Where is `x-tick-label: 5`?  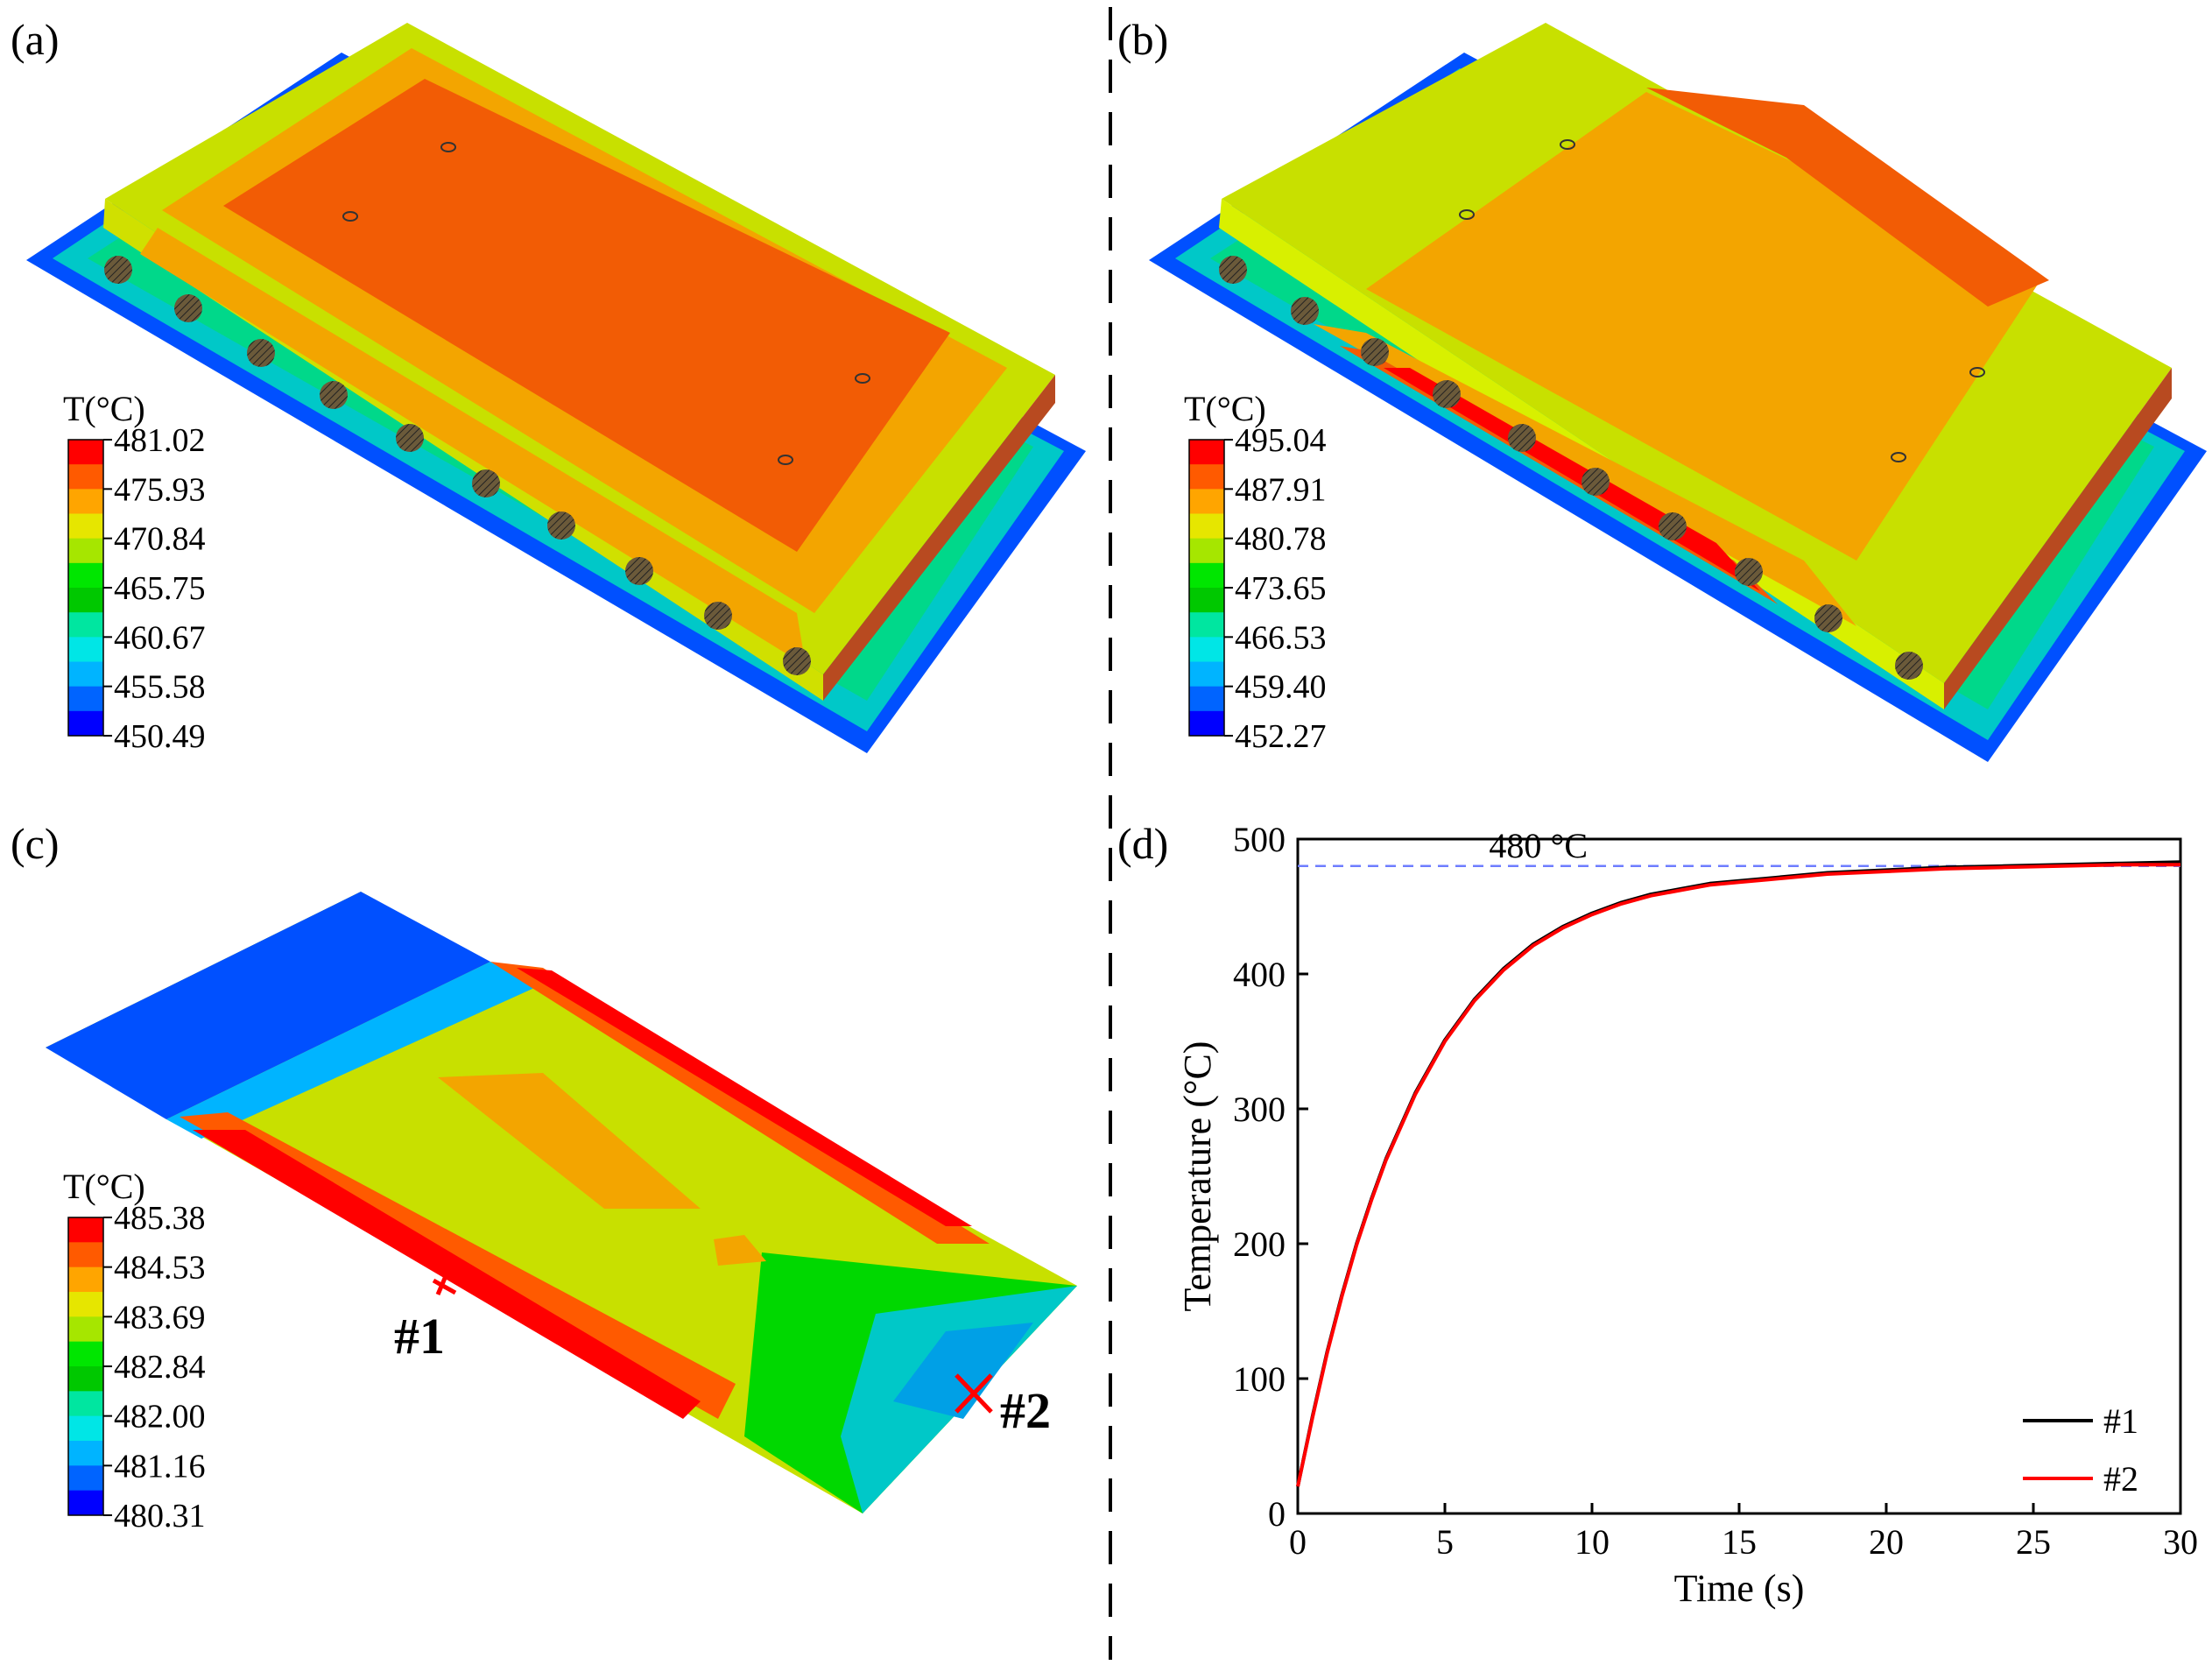 x-tick-label: 5 is located at coordinates (1445, 1542).